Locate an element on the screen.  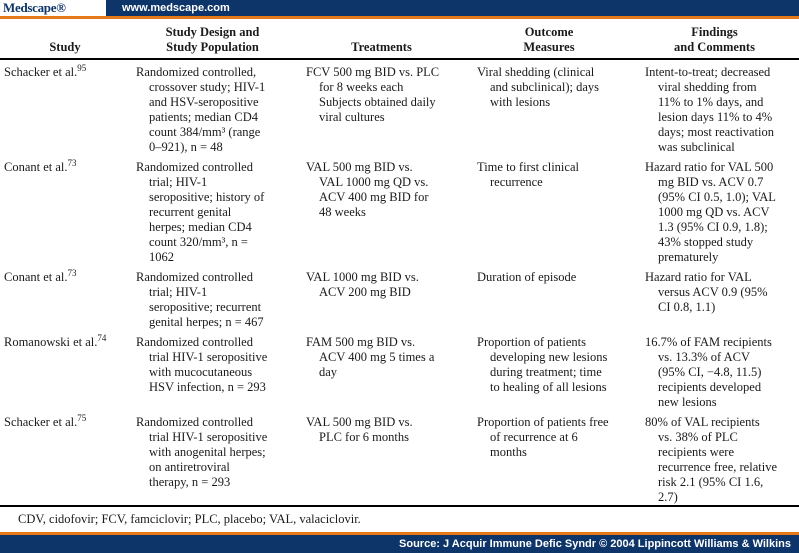
treatments-cell: VAL 1000 mg BID vs. ACV 200 mg BID is located at coordinates (362, 284).